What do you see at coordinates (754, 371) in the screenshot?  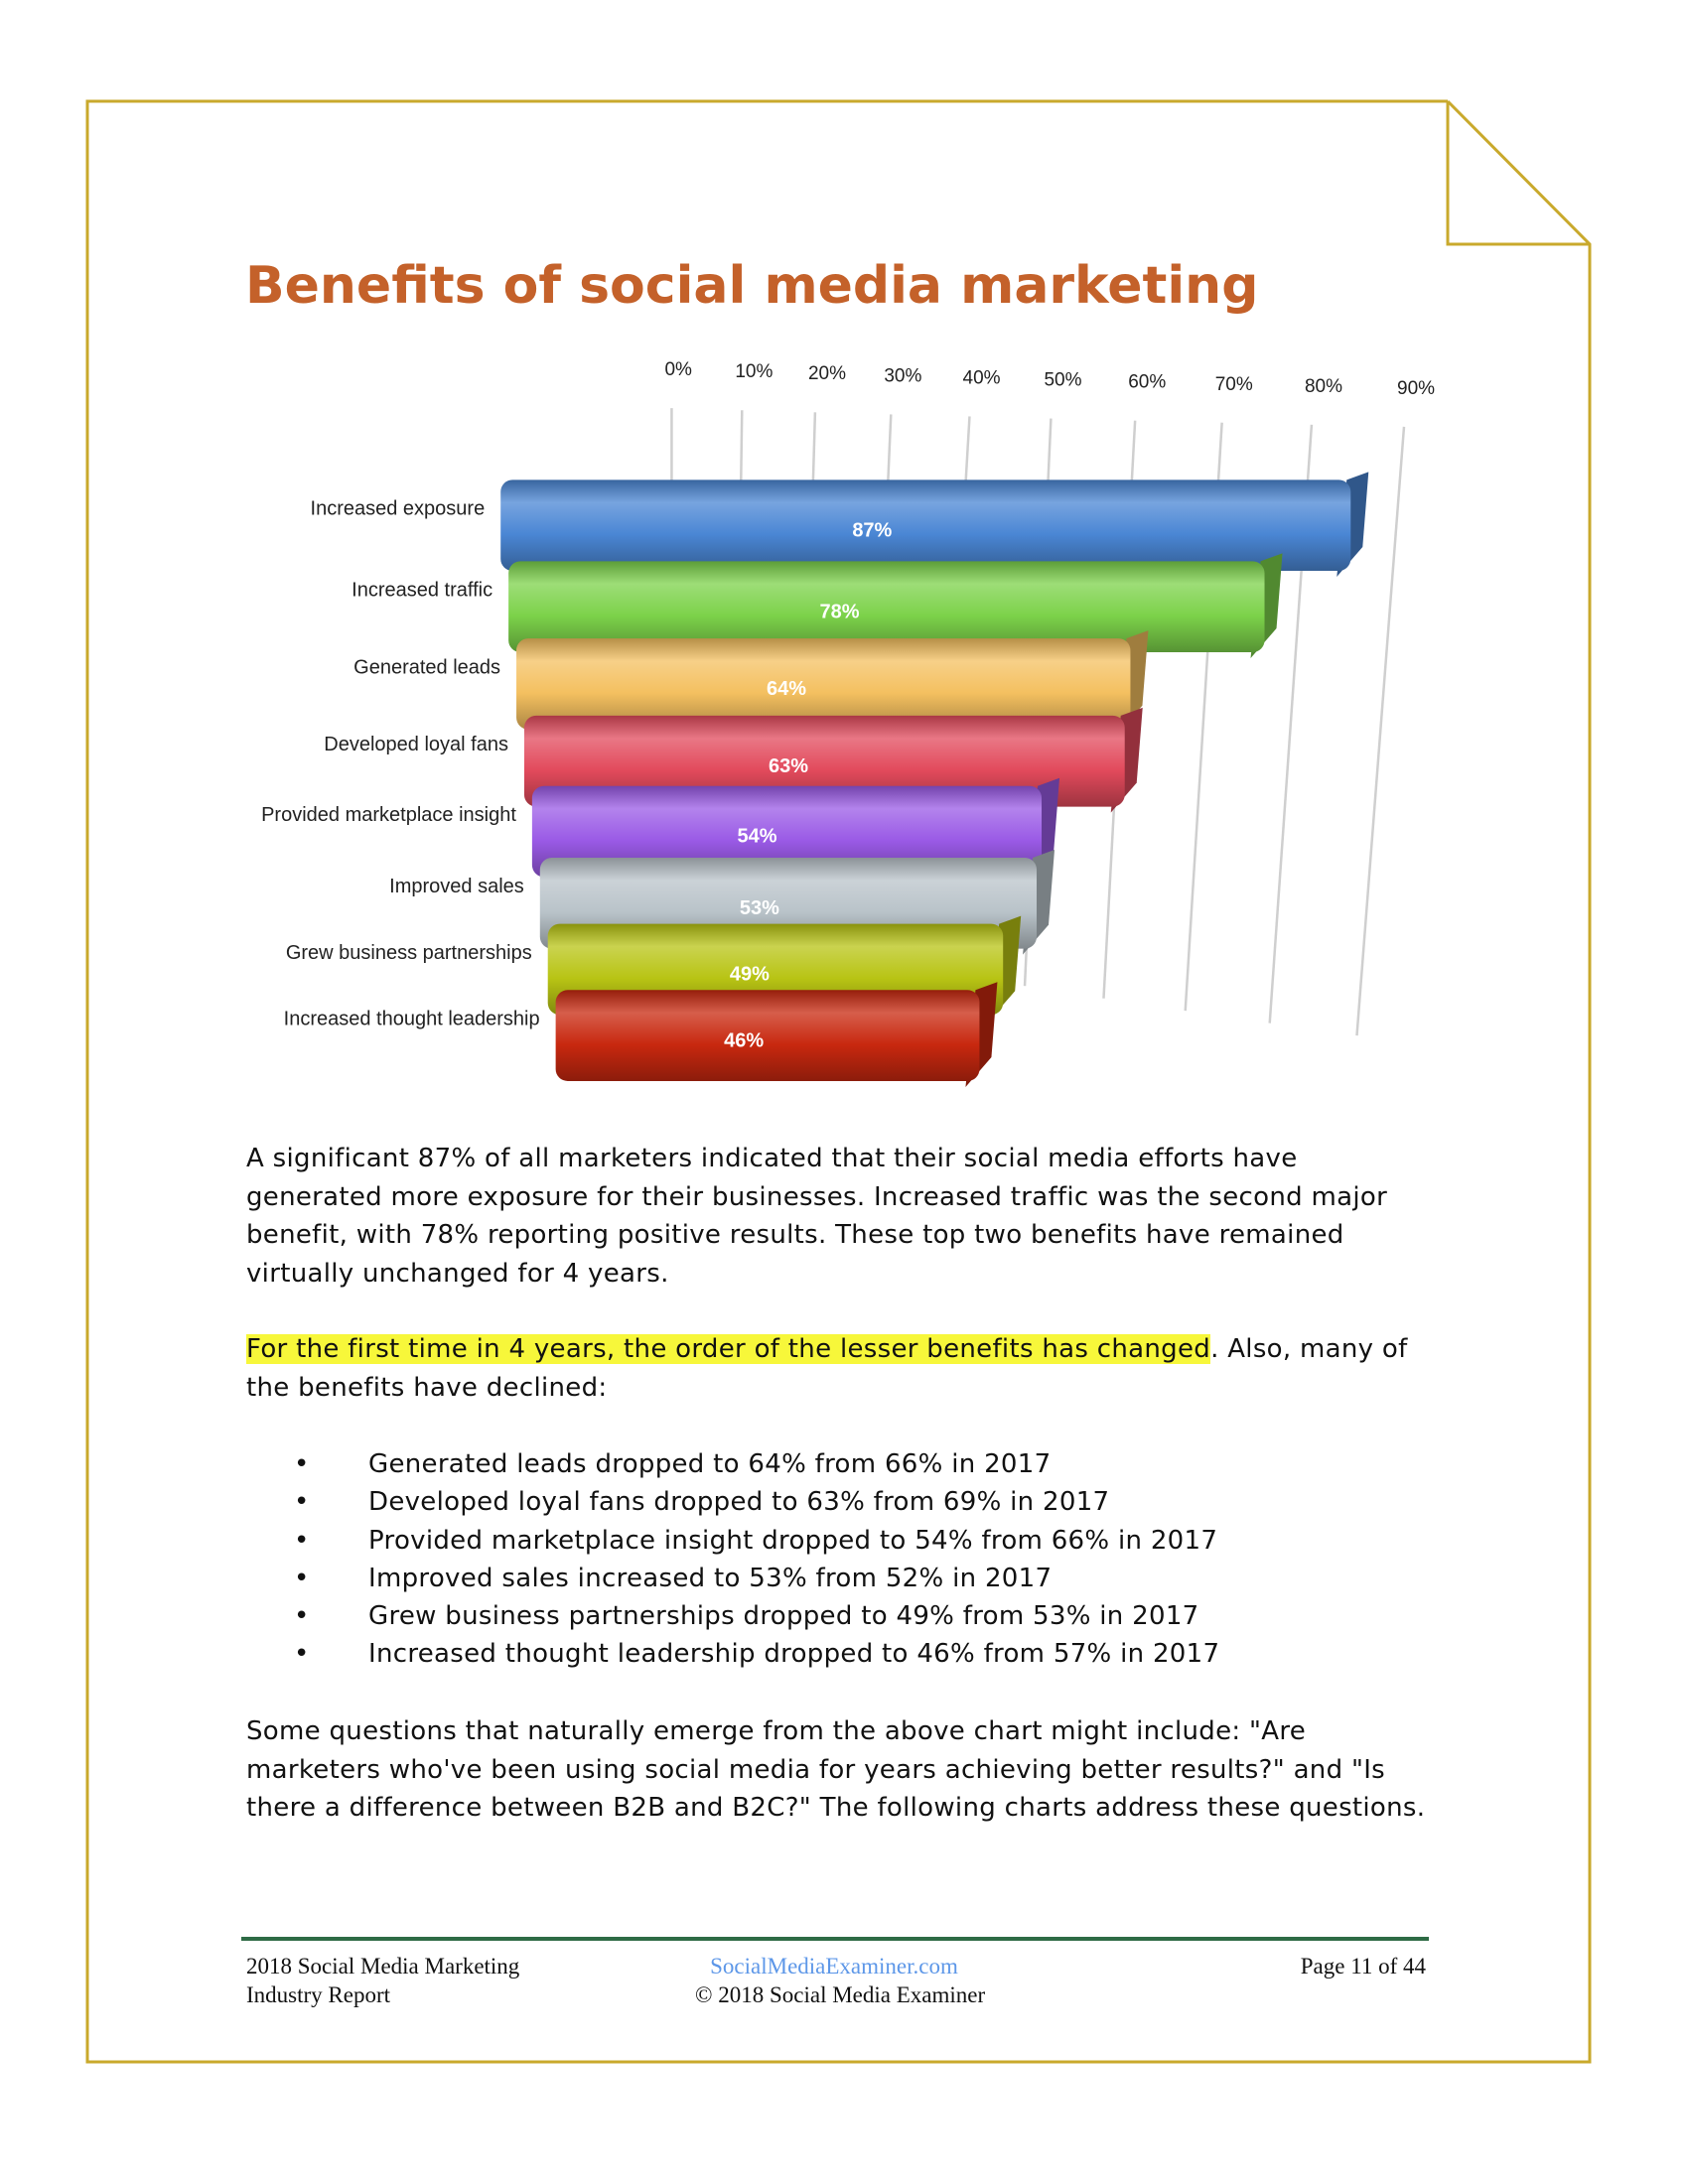 I see `x-tick-label: 10%` at bounding box center [754, 371].